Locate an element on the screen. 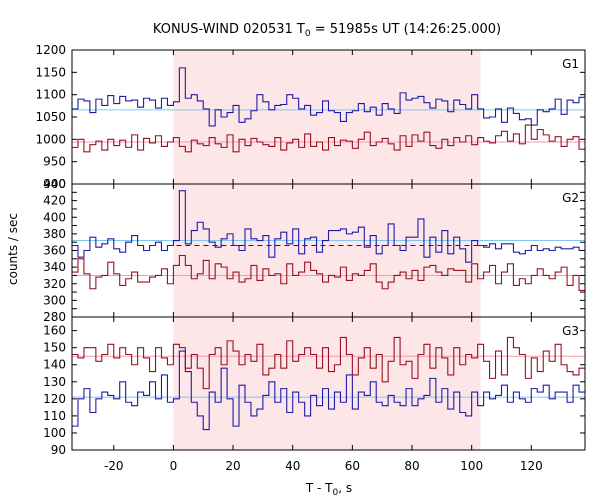 This screenshot has width=600, height=500. x-tick-label: -20 is located at coordinates (114, 466).